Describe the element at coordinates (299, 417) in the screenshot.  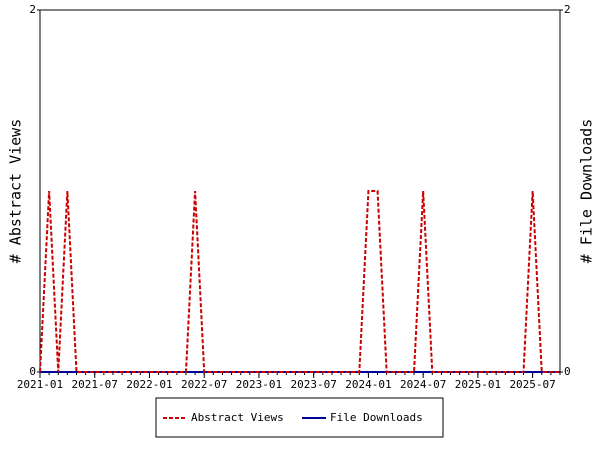
I see `legend-box` at that location.